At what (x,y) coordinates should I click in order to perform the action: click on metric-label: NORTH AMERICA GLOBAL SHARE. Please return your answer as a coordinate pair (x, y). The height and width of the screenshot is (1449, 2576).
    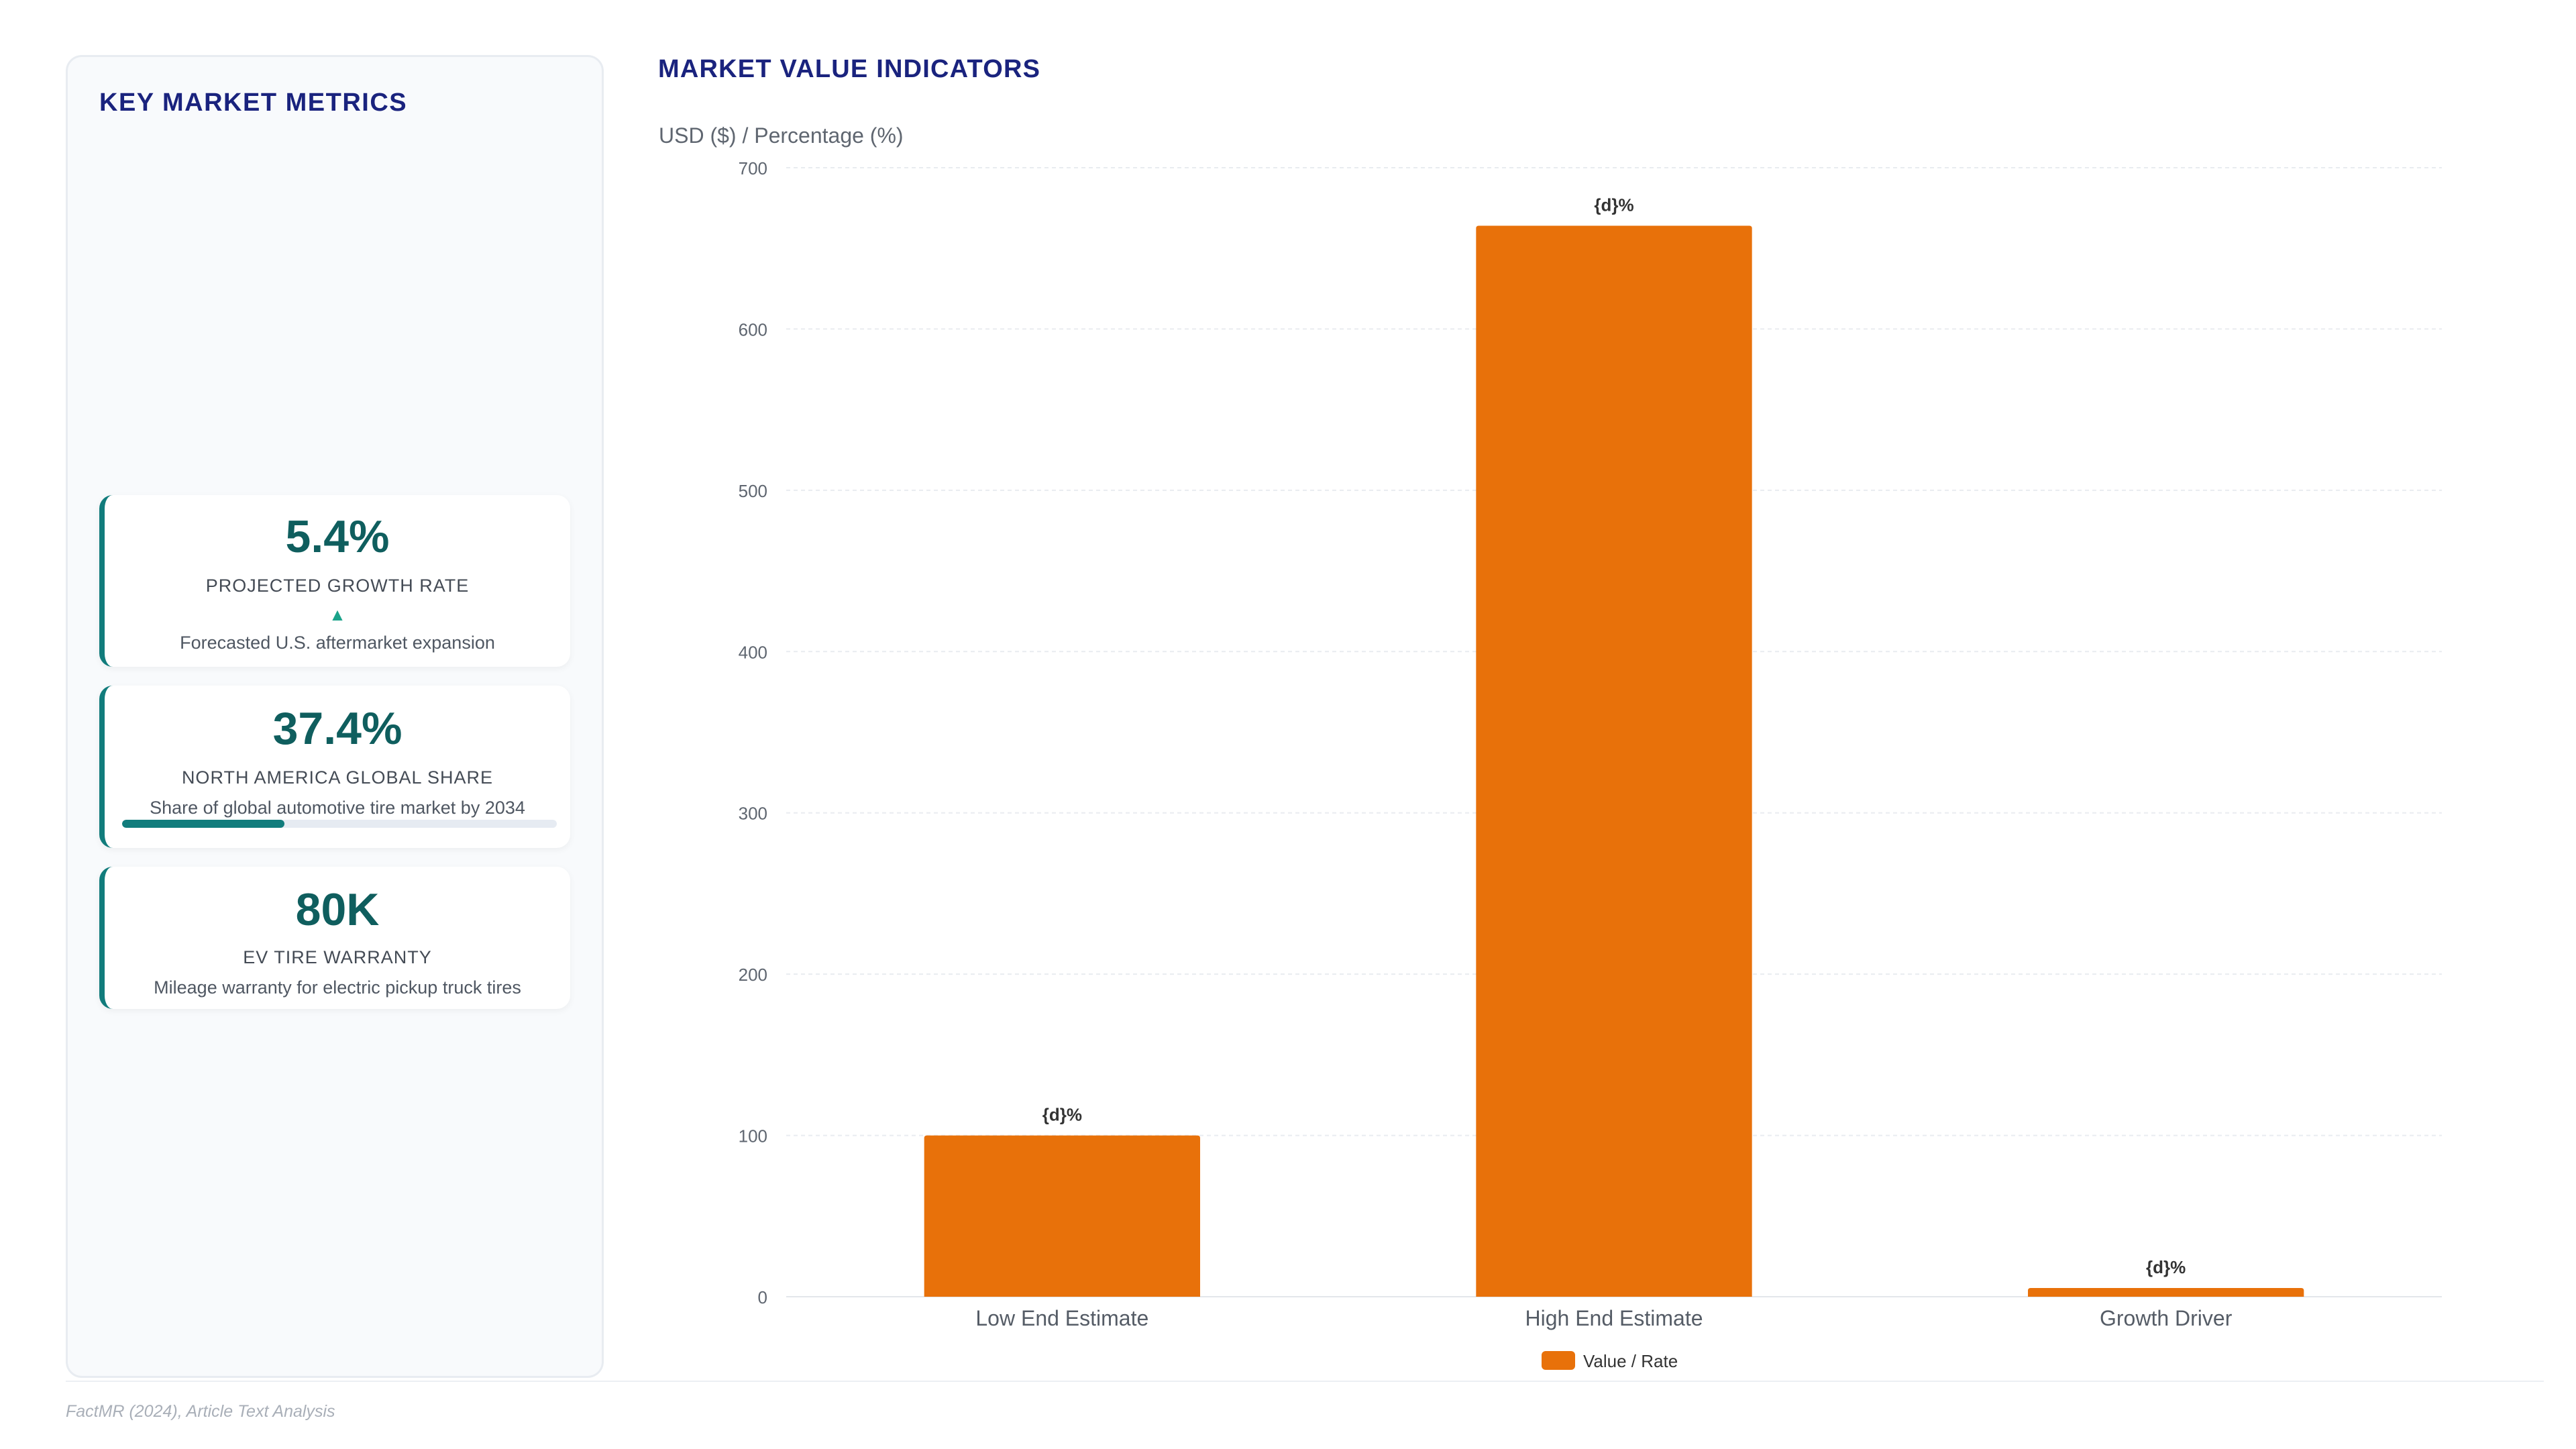
    Looking at the image, I should click on (337, 777).